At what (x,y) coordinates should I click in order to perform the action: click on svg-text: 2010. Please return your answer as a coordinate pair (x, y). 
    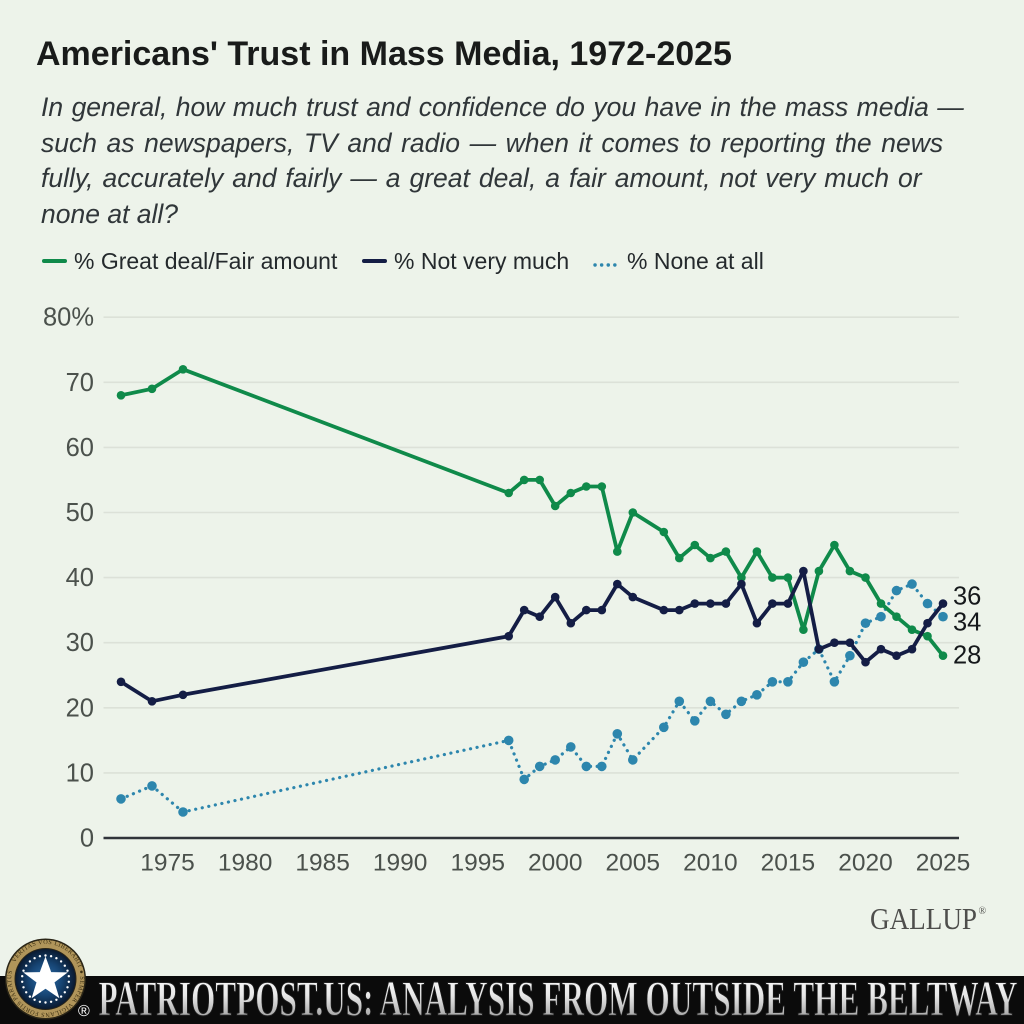
    Looking at the image, I should click on (710, 863).